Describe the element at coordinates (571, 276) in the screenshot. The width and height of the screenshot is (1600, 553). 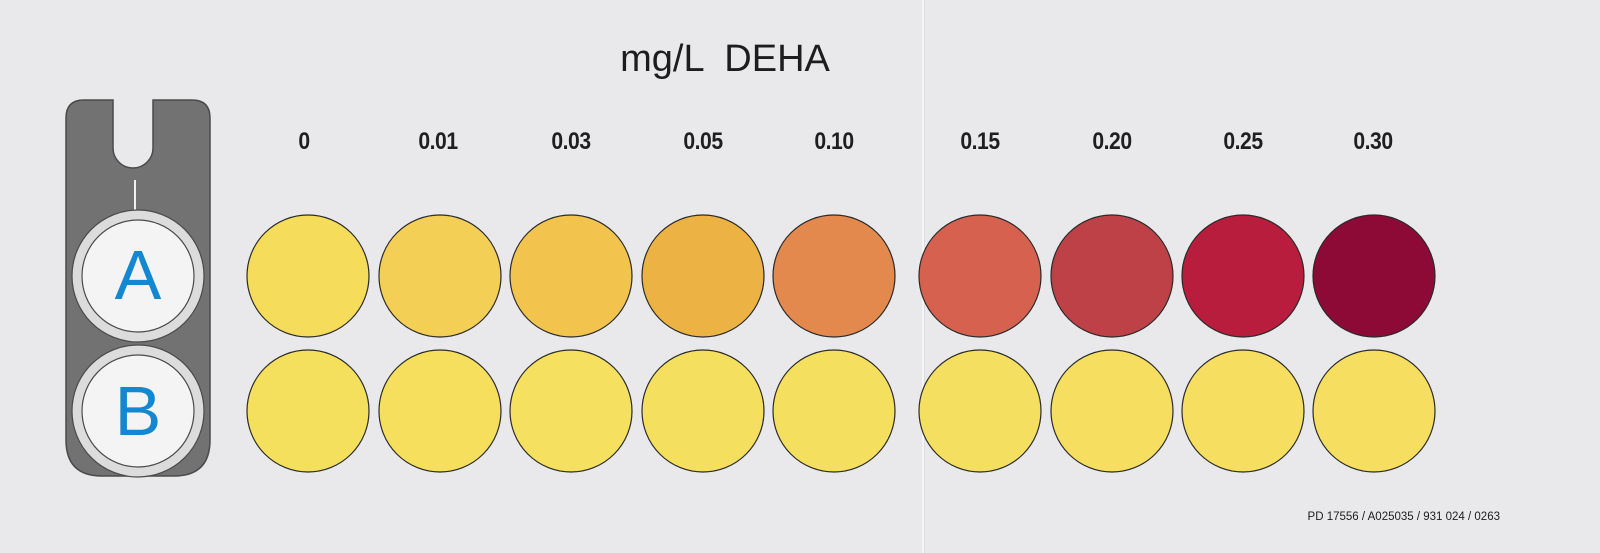
I see `swatch-a-0.03` at that location.